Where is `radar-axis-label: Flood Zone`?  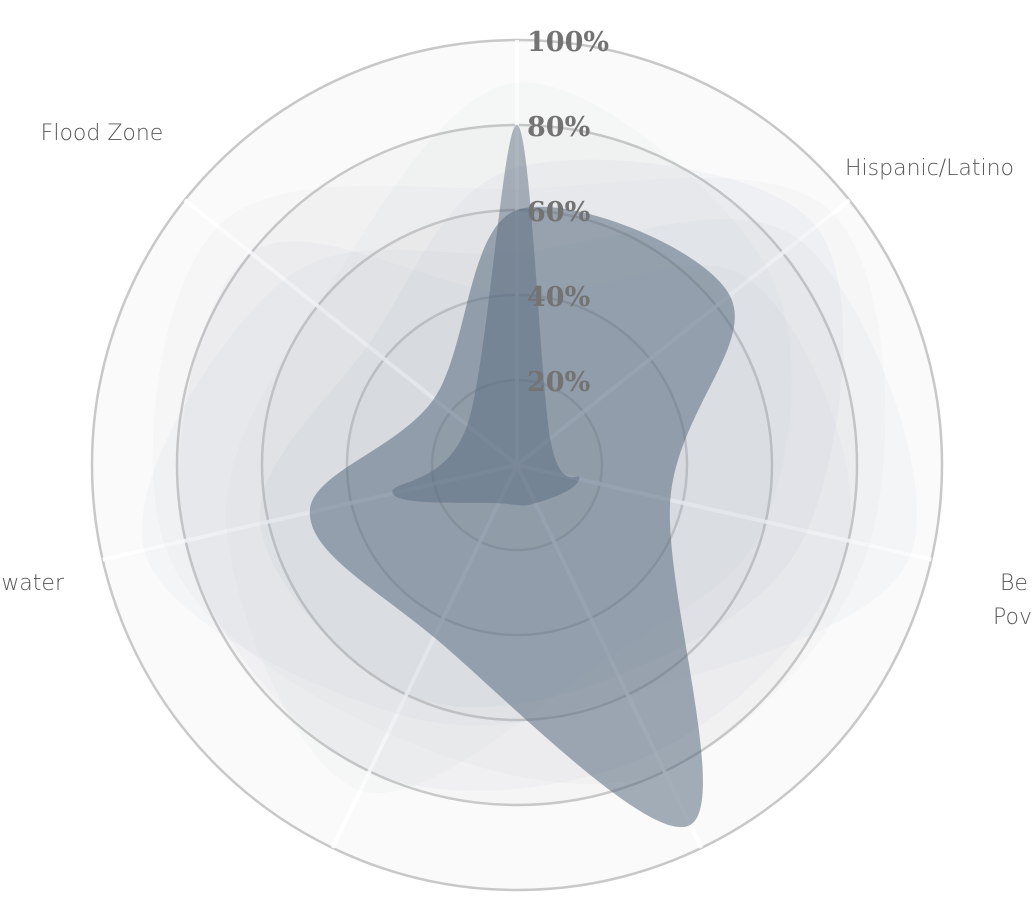 radar-axis-label: Flood Zone is located at coordinates (102, 133).